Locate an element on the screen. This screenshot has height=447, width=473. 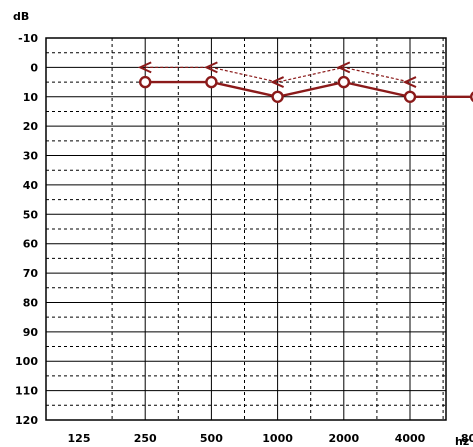
y-tick-label: 90 is located at coordinates (31, 332).